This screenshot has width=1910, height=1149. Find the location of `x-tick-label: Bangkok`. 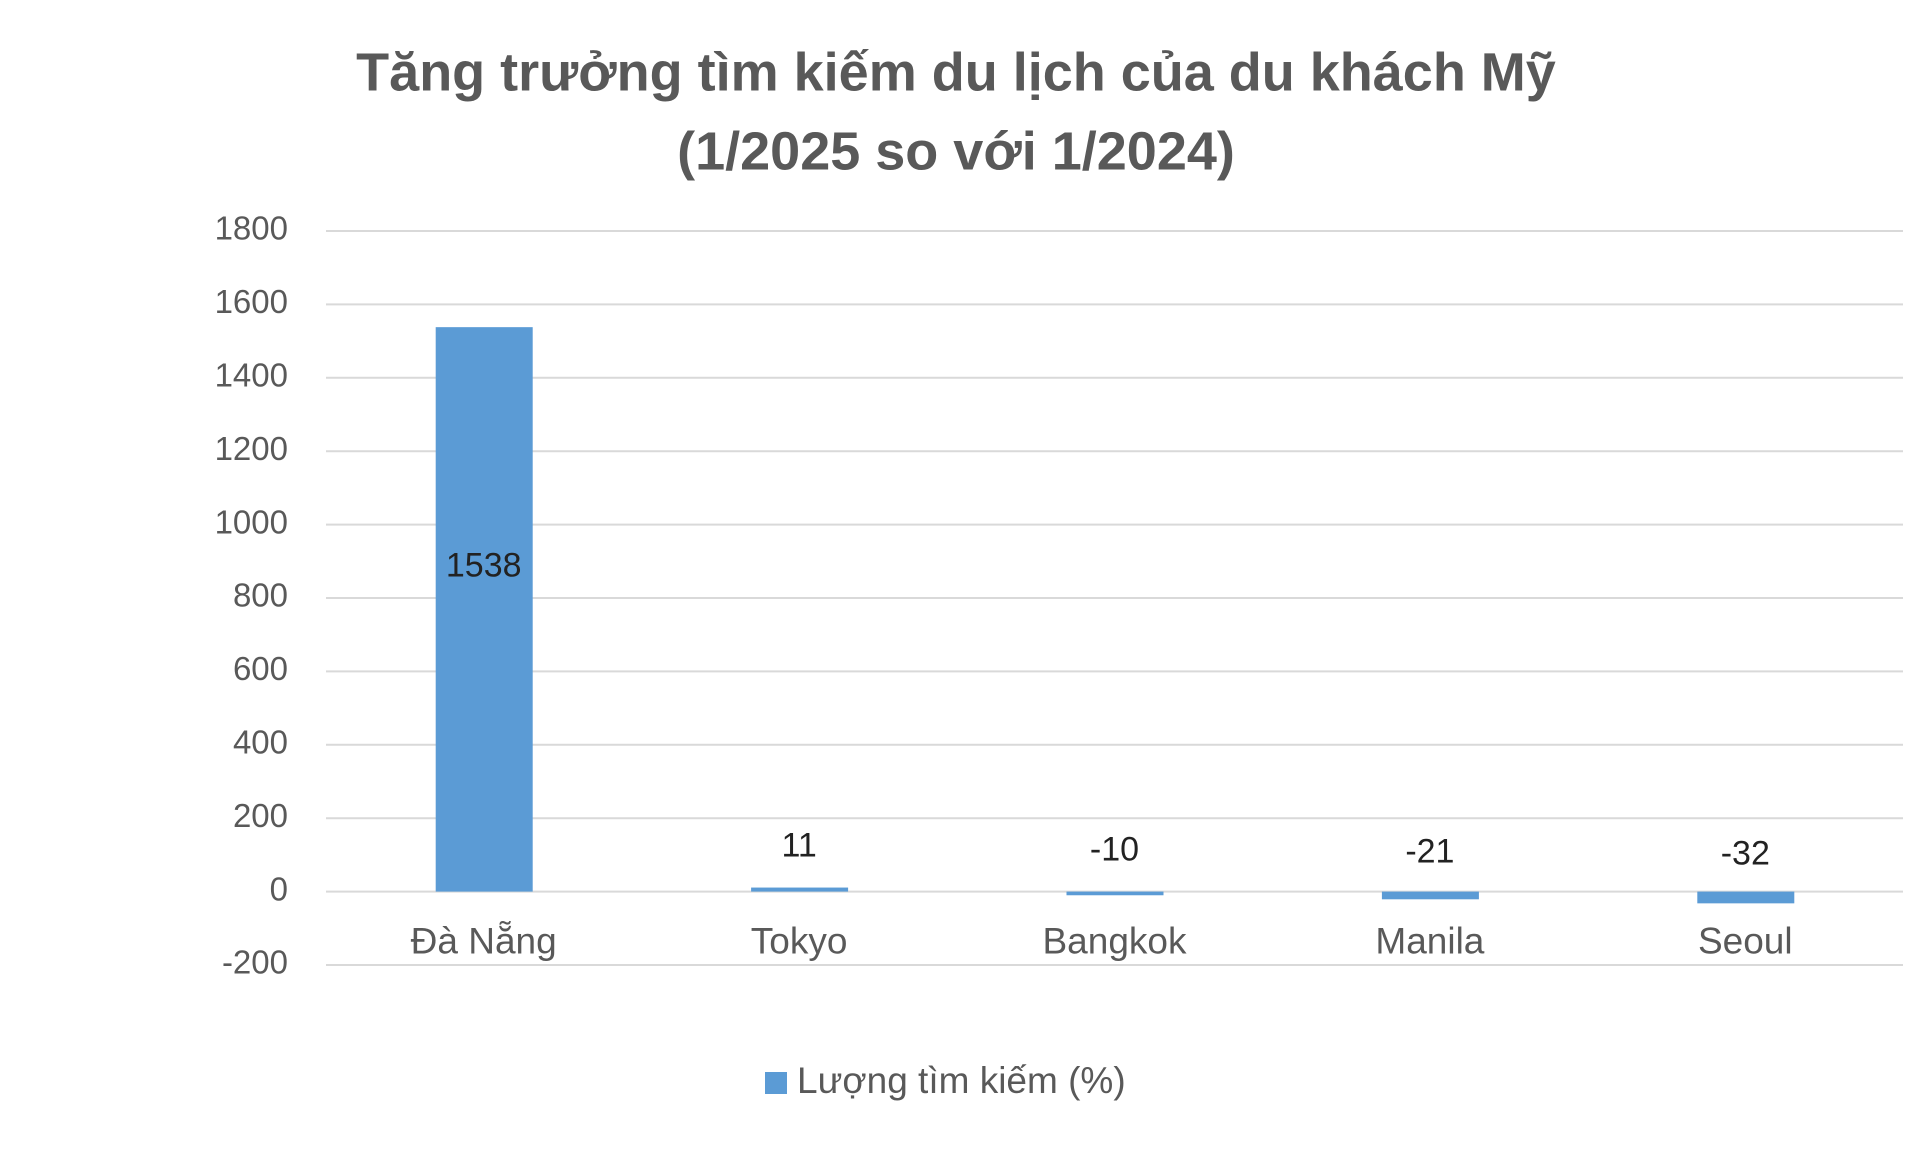

x-tick-label: Bangkok is located at coordinates (1115, 940).